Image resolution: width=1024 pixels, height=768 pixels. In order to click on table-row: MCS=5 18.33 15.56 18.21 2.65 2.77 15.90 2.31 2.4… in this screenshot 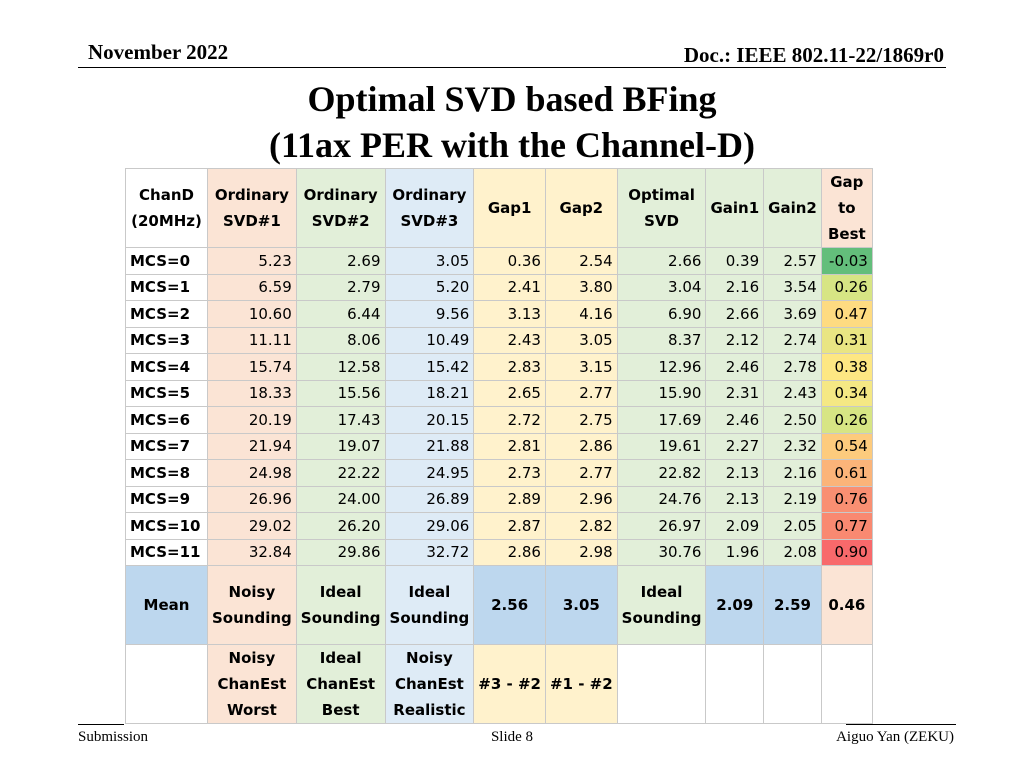, I will do `click(499, 393)`.